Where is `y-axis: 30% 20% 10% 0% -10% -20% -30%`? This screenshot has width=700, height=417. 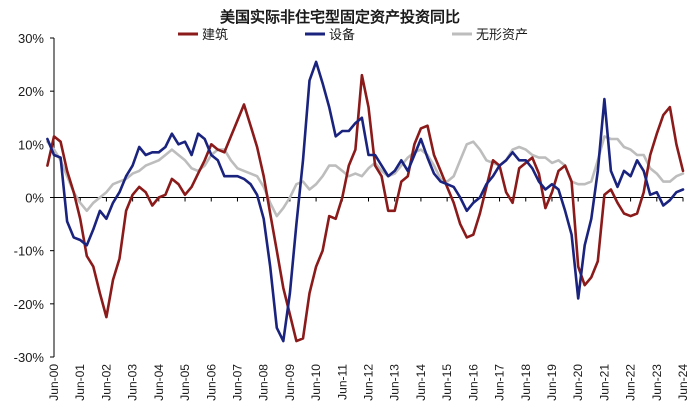
y-axis: 30% 20% 10% 0% -10% -20% -30% is located at coordinates (34, 198).